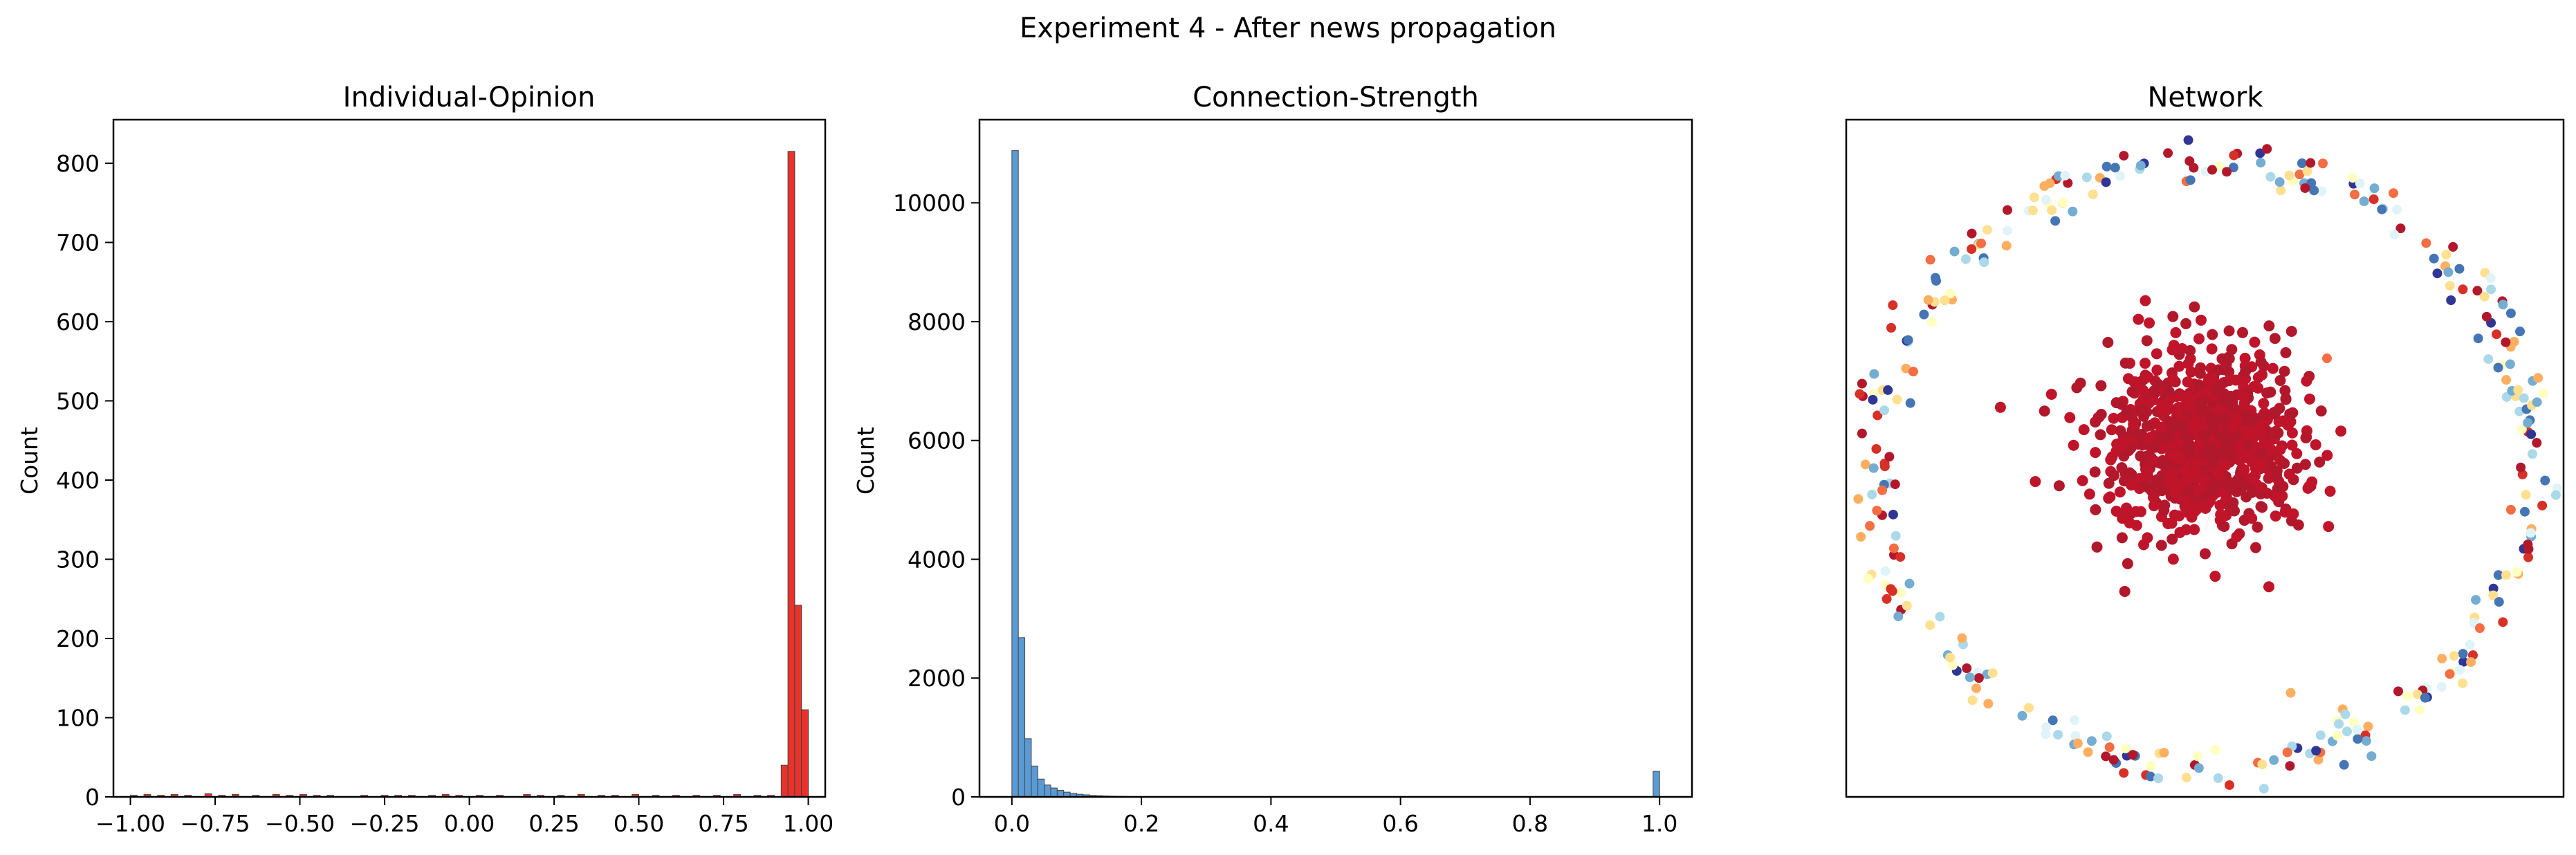  Describe the element at coordinates (937, 322) in the screenshot. I see `y-tick-label: 8000` at that location.